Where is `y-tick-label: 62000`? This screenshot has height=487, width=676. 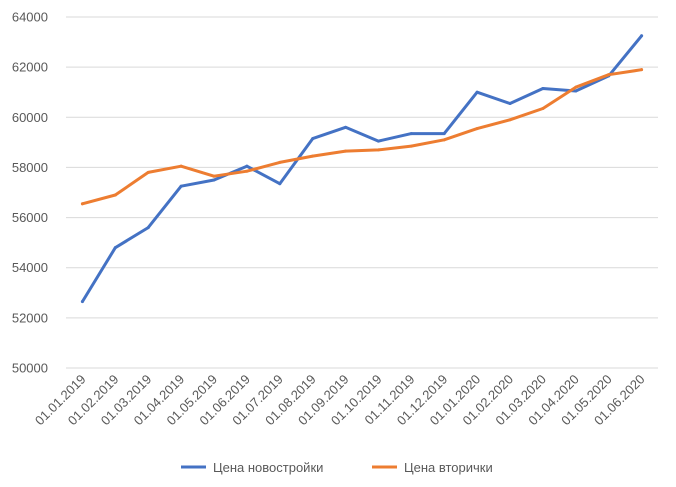 y-tick-label: 62000 is located at coordinates (30, 67).